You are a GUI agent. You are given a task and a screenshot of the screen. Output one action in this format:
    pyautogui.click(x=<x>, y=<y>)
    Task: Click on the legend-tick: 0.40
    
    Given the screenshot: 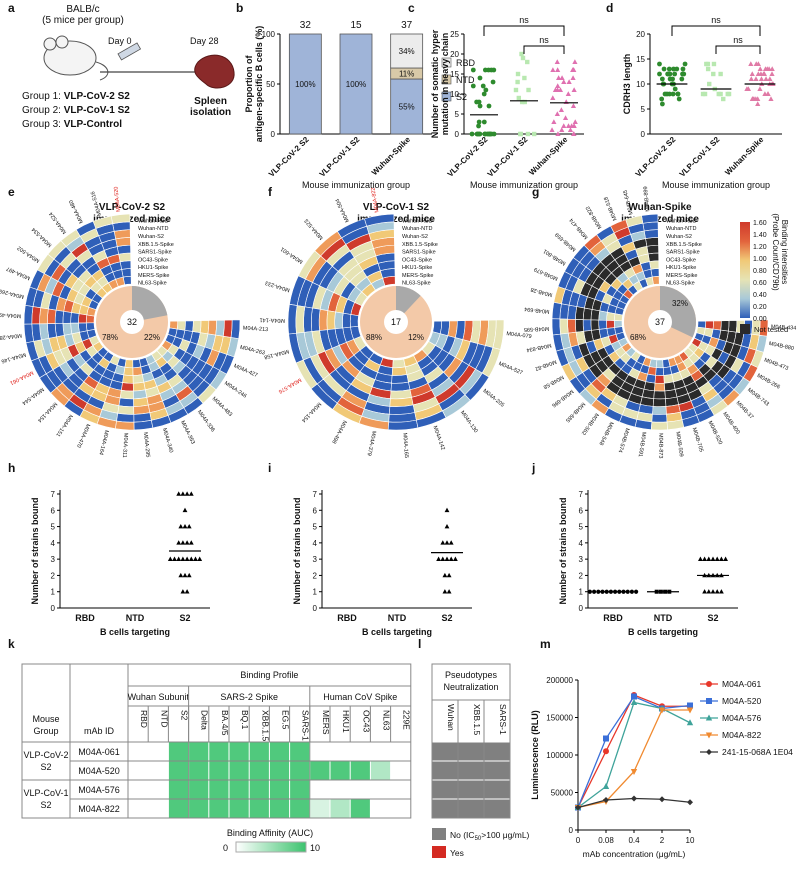 What is the action you would take?
    pyautogui.click(x=760, y=295)
    